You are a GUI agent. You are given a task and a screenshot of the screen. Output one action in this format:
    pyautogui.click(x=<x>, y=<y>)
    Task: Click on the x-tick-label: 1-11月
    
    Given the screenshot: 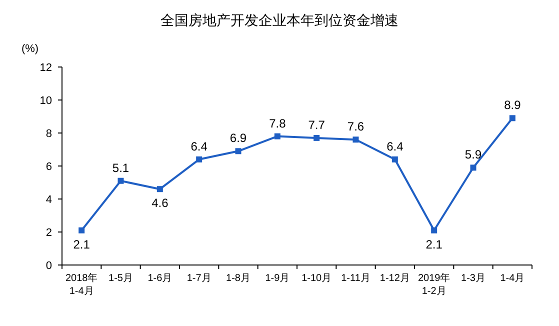 What is the action you would take?
    pyautogui.click(x=355, y=278)
    